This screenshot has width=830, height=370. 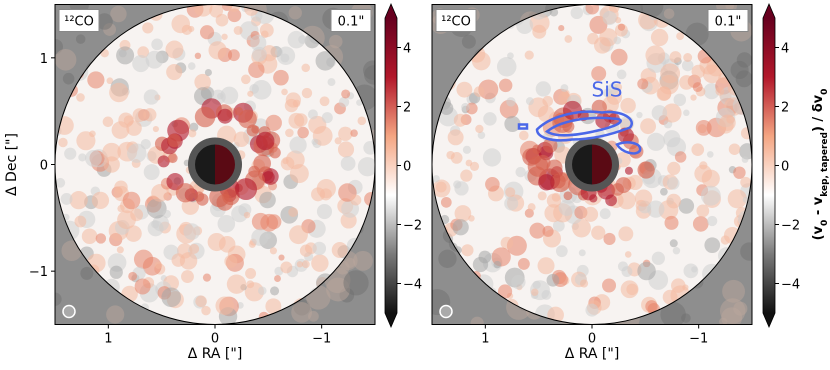 What do you see at coordinates (225, 164) in the screenshot?
I see `inner-residual` at bounding box center [225, 164].